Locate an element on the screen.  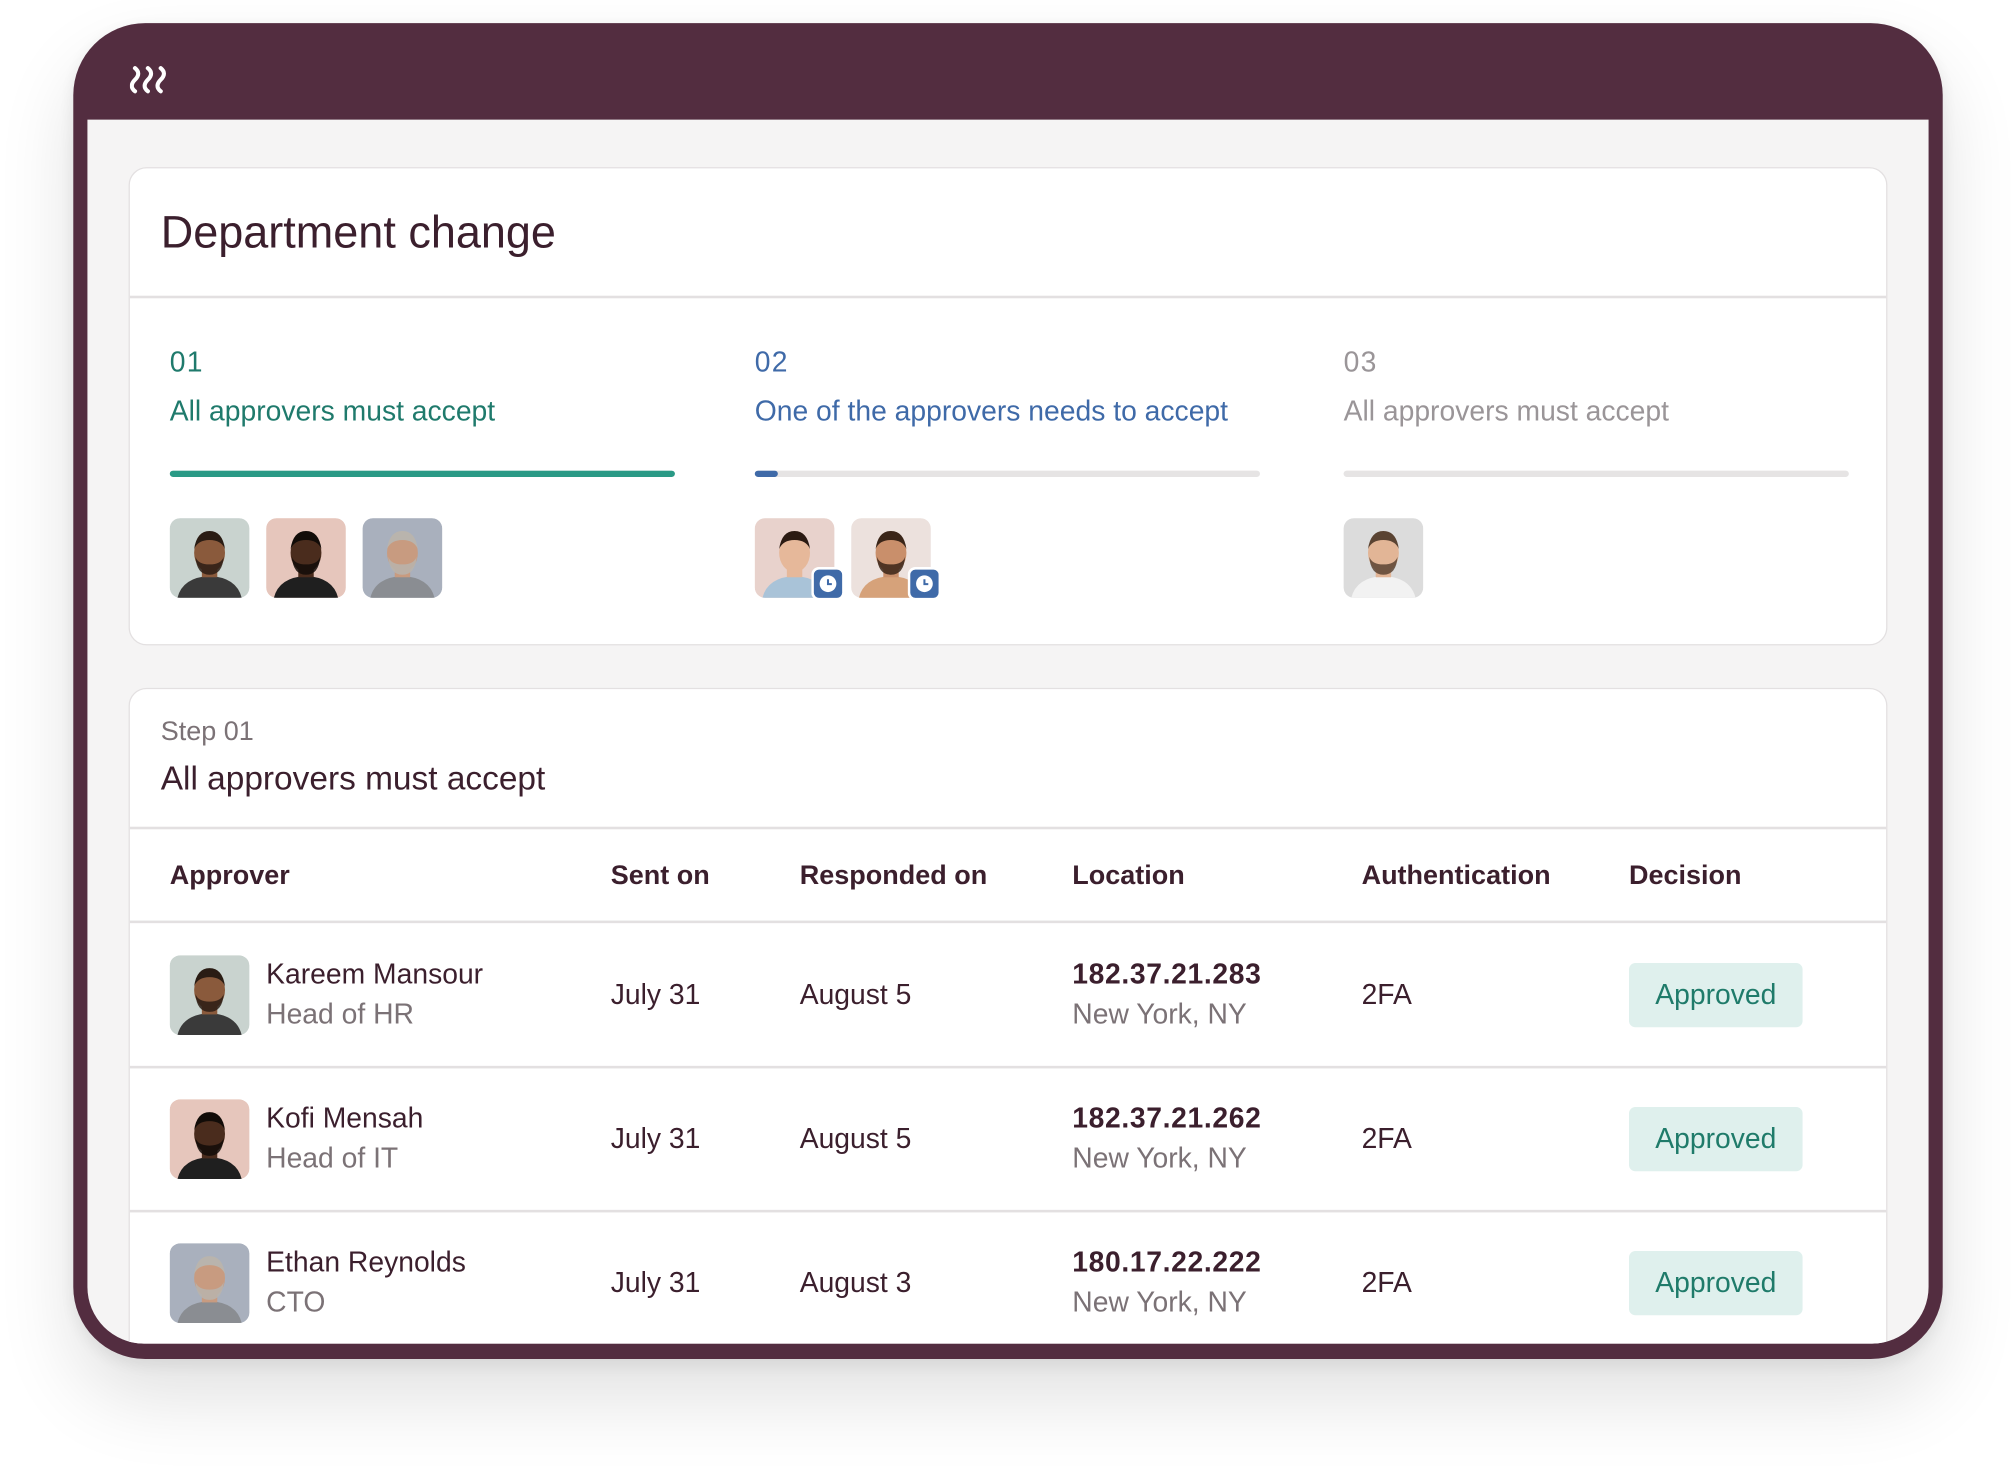
column-header: Decision is located at coordinates (1685, 875).